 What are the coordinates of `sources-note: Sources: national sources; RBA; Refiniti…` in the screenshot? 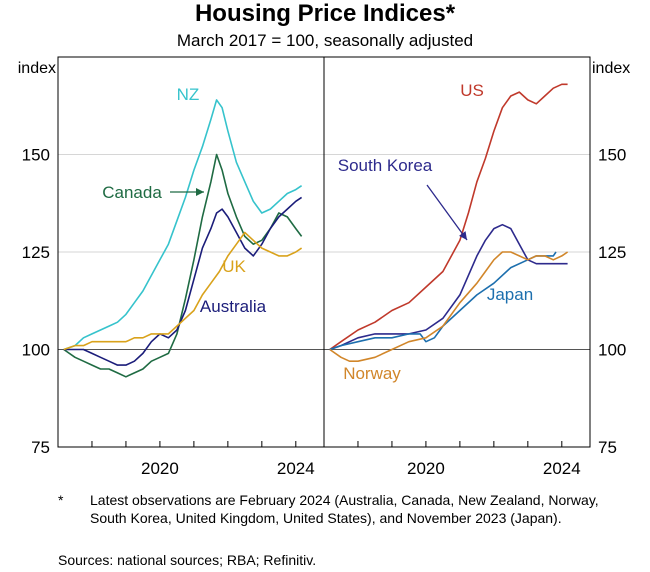 It's located at (187, 560).